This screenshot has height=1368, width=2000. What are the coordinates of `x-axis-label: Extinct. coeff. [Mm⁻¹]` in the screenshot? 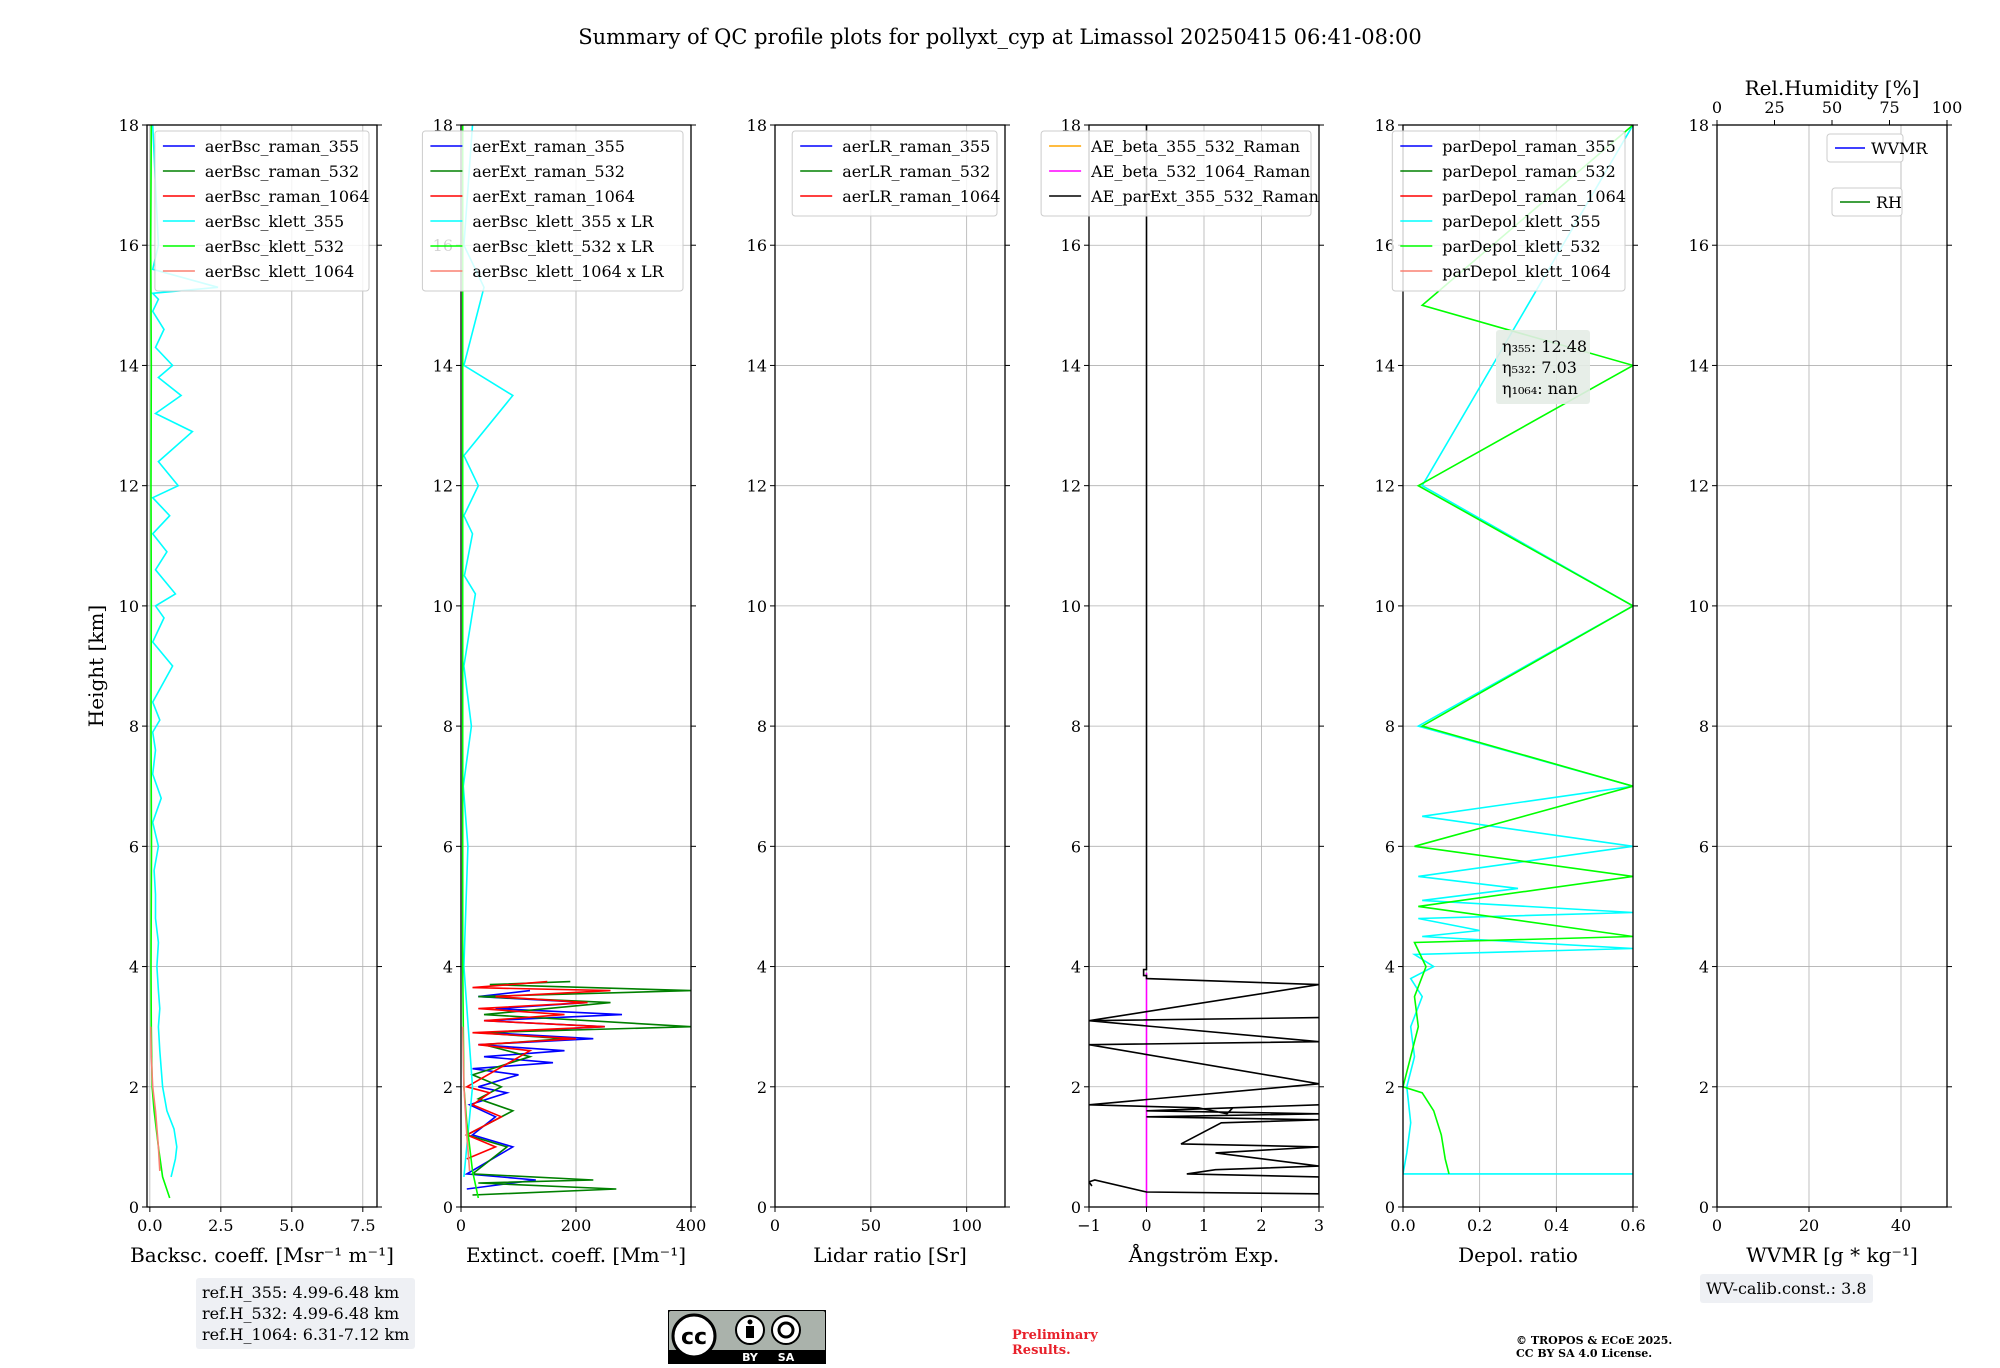 It's located at (576, 1255).